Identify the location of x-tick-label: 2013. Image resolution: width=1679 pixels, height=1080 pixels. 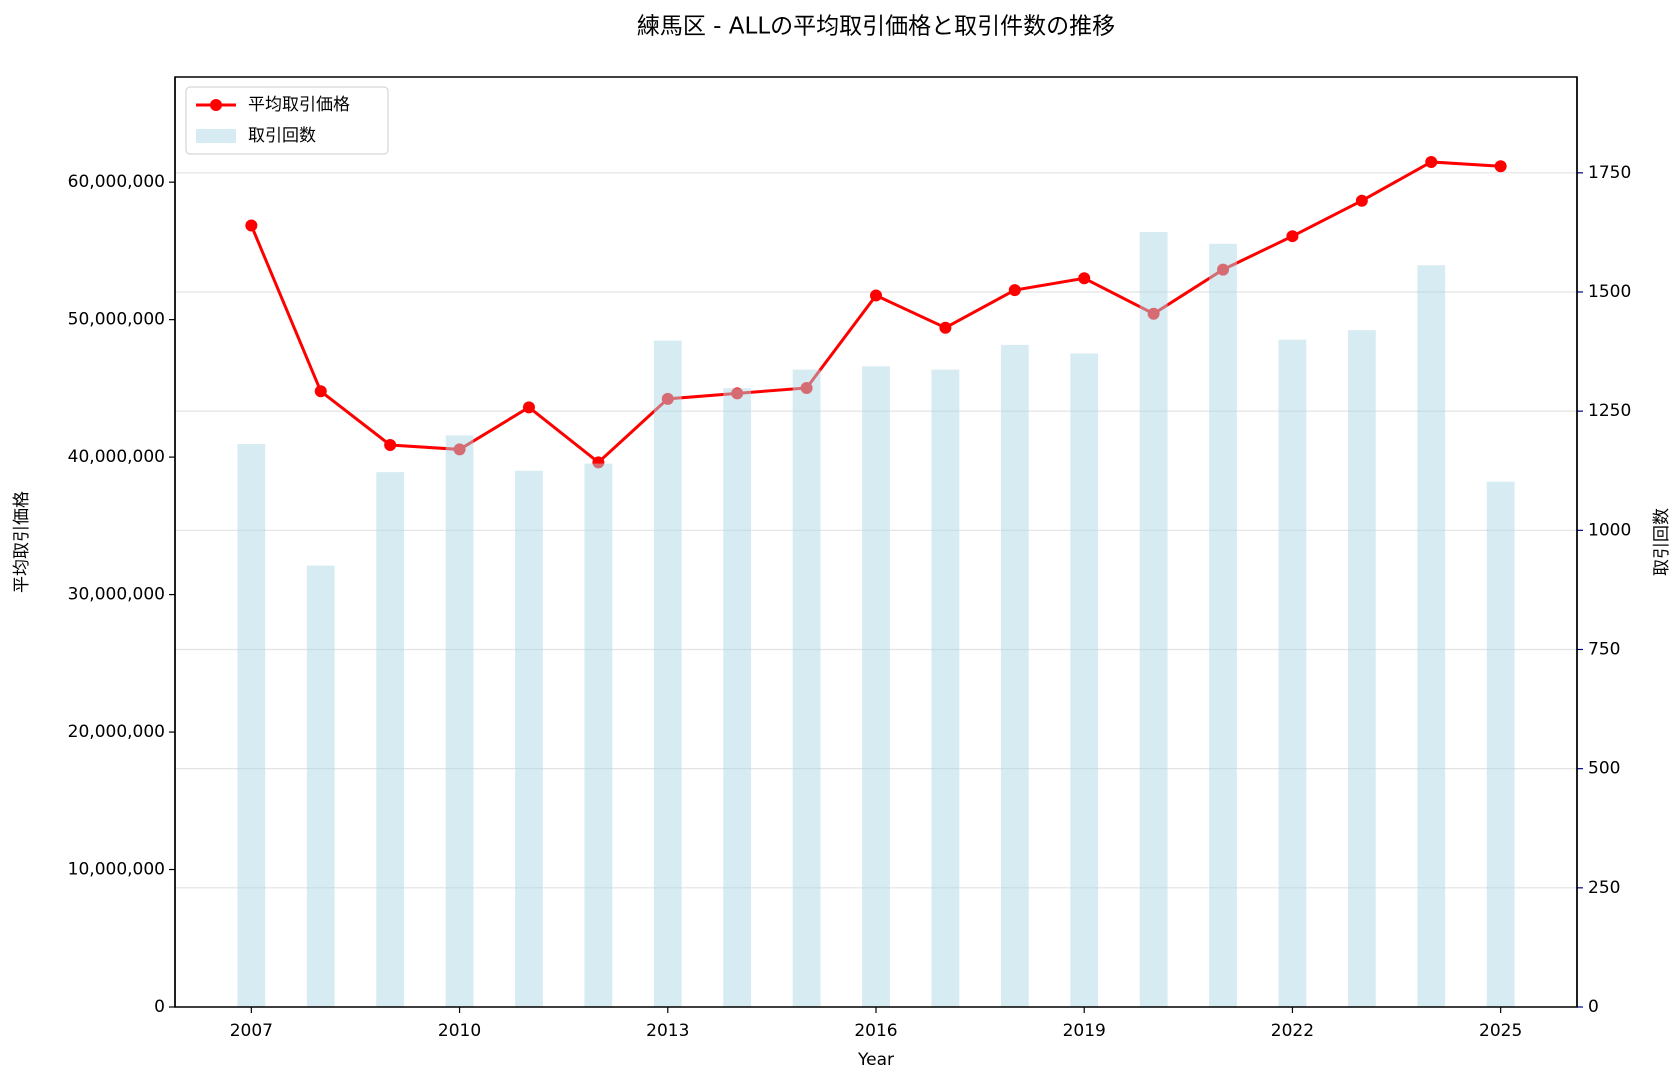
(667, 1031).